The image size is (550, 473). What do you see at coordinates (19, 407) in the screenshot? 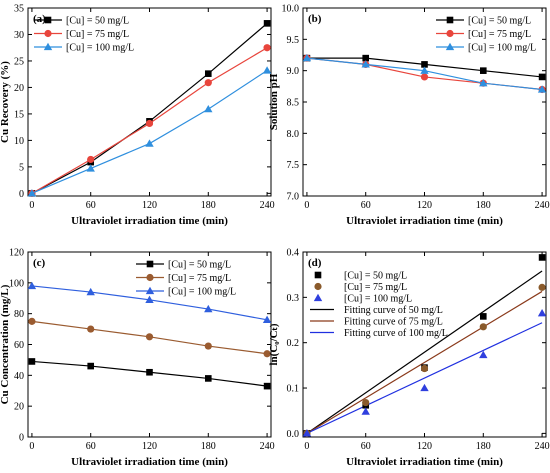
I see `y-tick-label: 20` at bounding box center [19, 407].